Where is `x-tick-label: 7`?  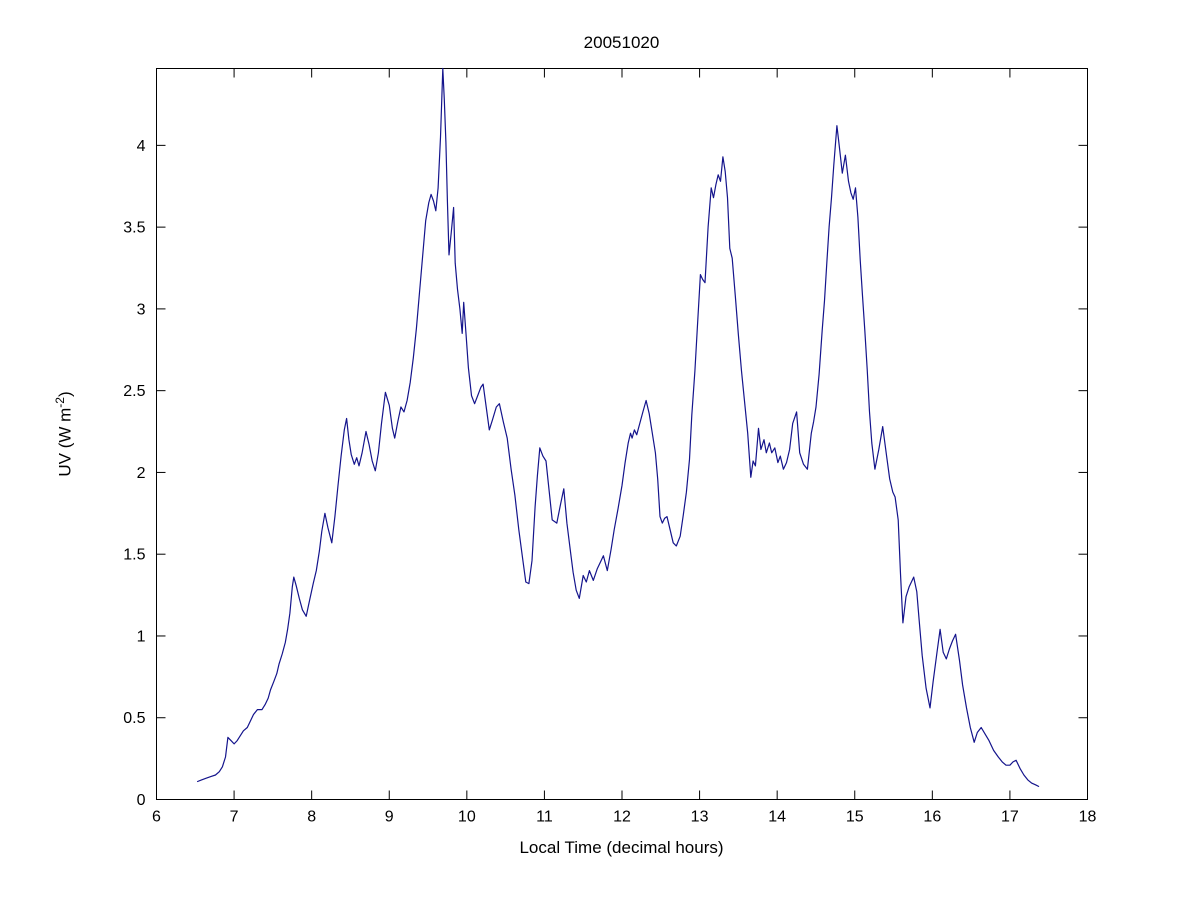 x-tick-label: 7 is located at coordinates (234, 817).